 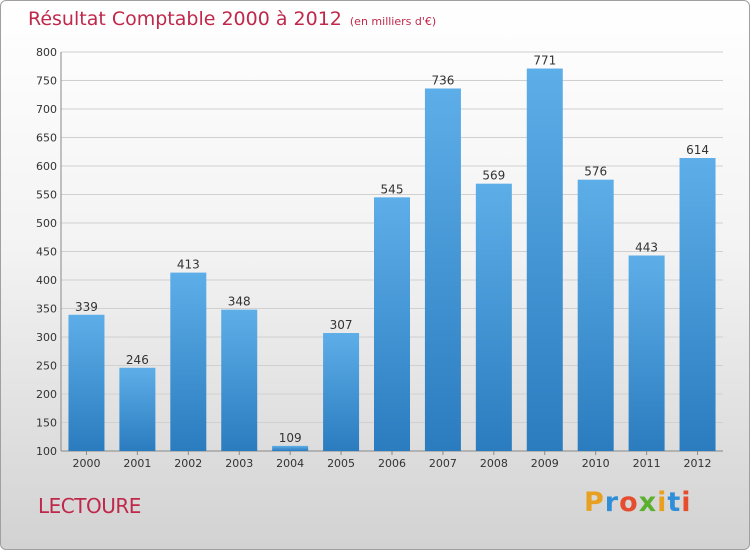 I want to click on bar-2011, so click(x=646, y=353).